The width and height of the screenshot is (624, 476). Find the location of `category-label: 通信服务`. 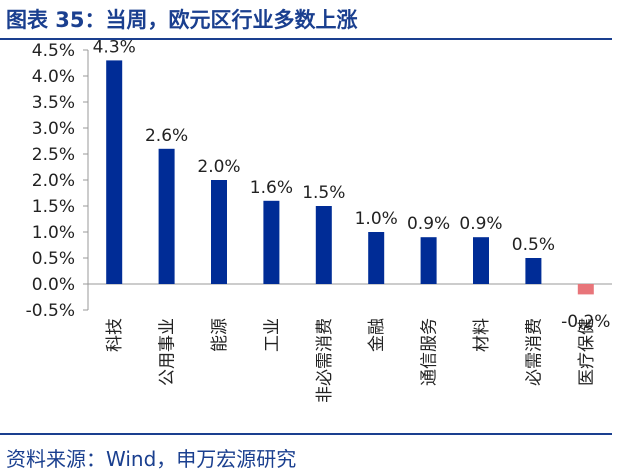

category-label: 通信服务 is located at coordinates (430, 352).